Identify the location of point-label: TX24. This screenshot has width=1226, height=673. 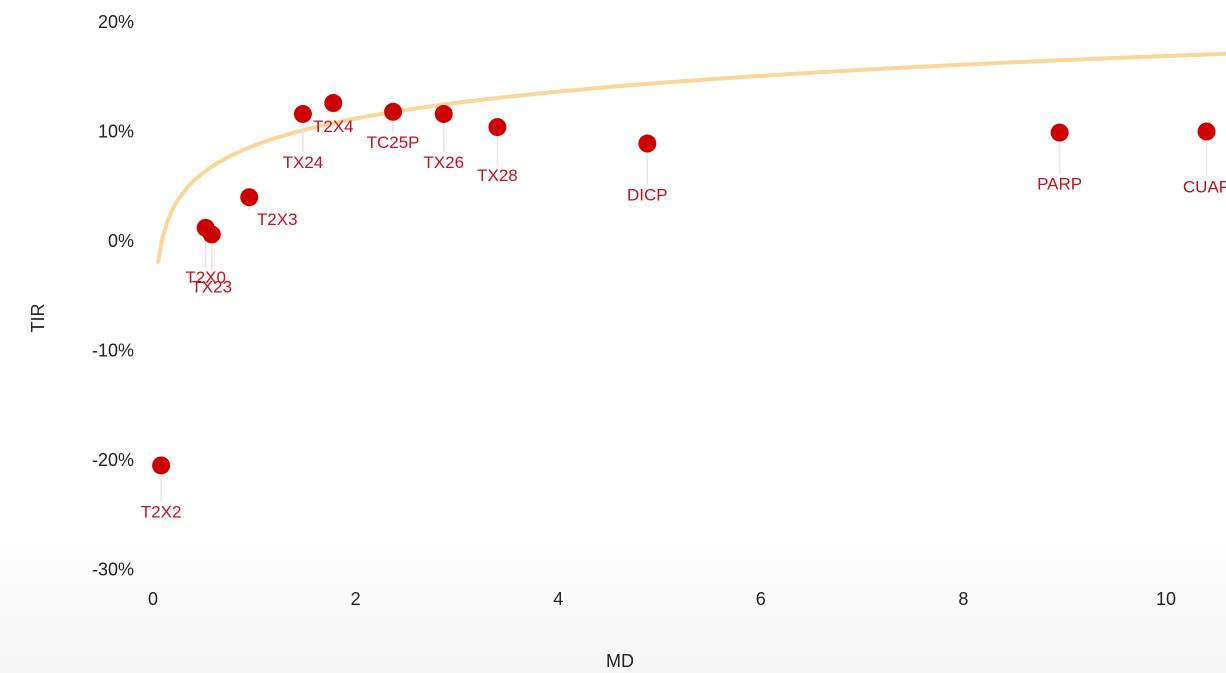
(303, 162).